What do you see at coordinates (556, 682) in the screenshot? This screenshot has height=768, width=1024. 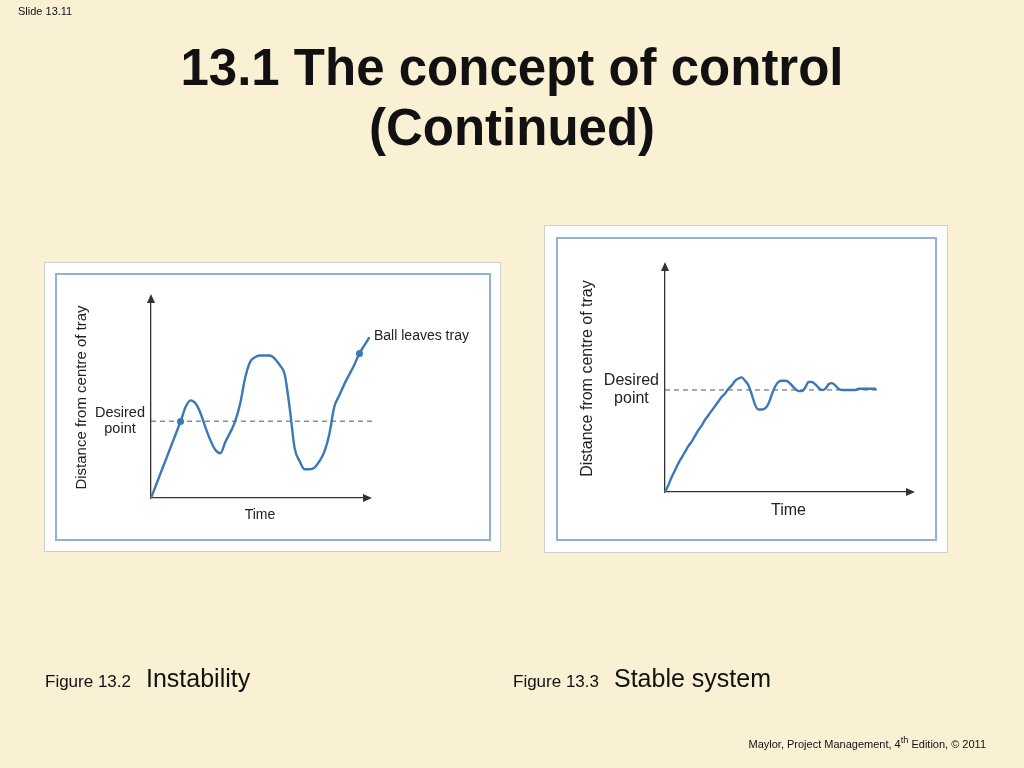 I see `caption: Figure 13.3` at bounding box center [556, 682].